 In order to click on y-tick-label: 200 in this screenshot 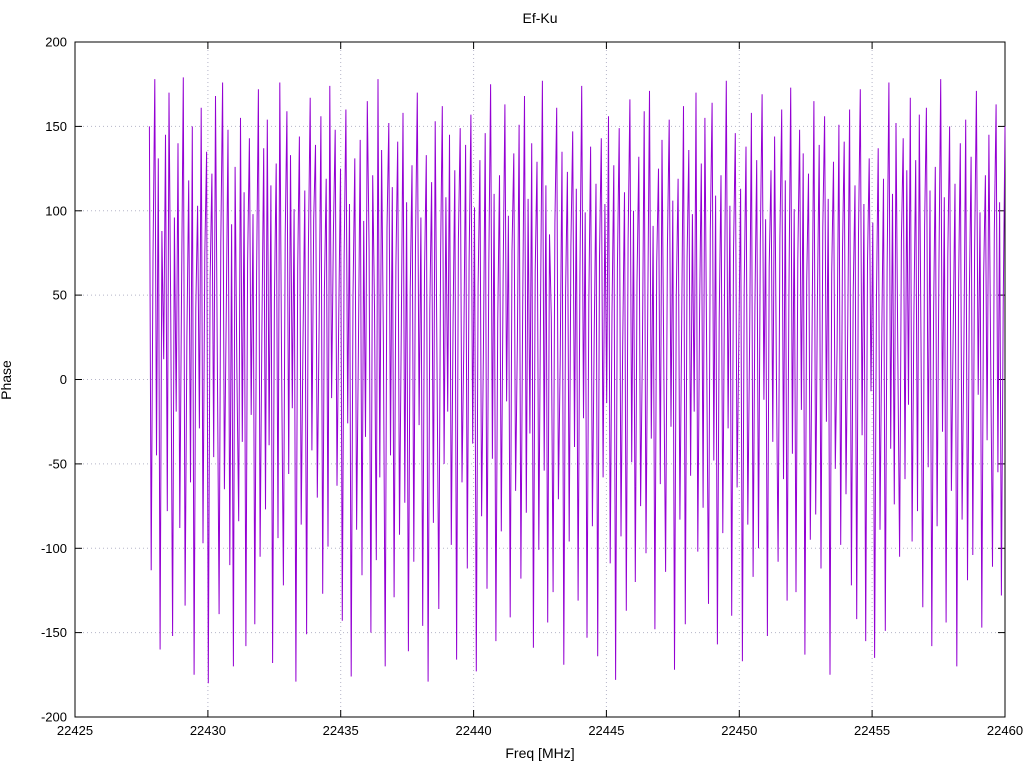, I will do `click(56, 42)`.